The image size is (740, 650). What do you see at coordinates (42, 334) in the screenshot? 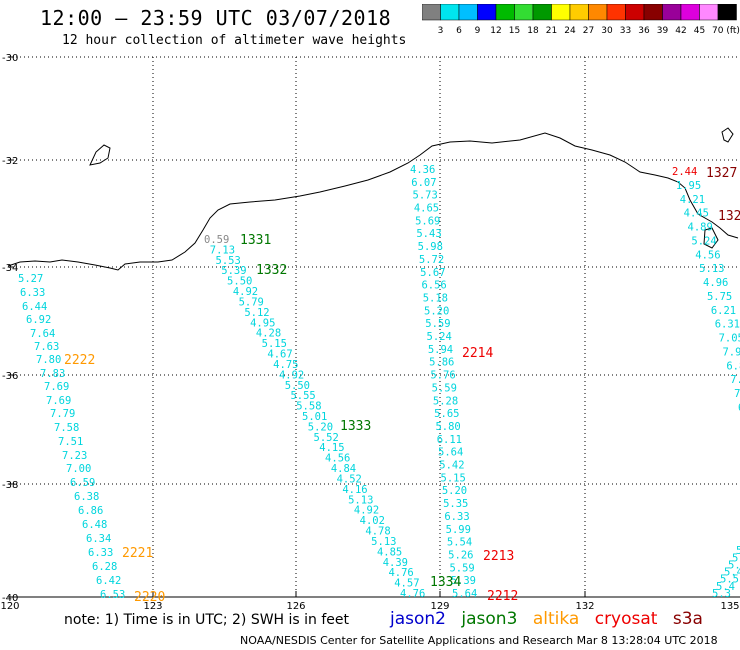
I see `wave-height-value: 7.64` at bounding box center [42, 334].